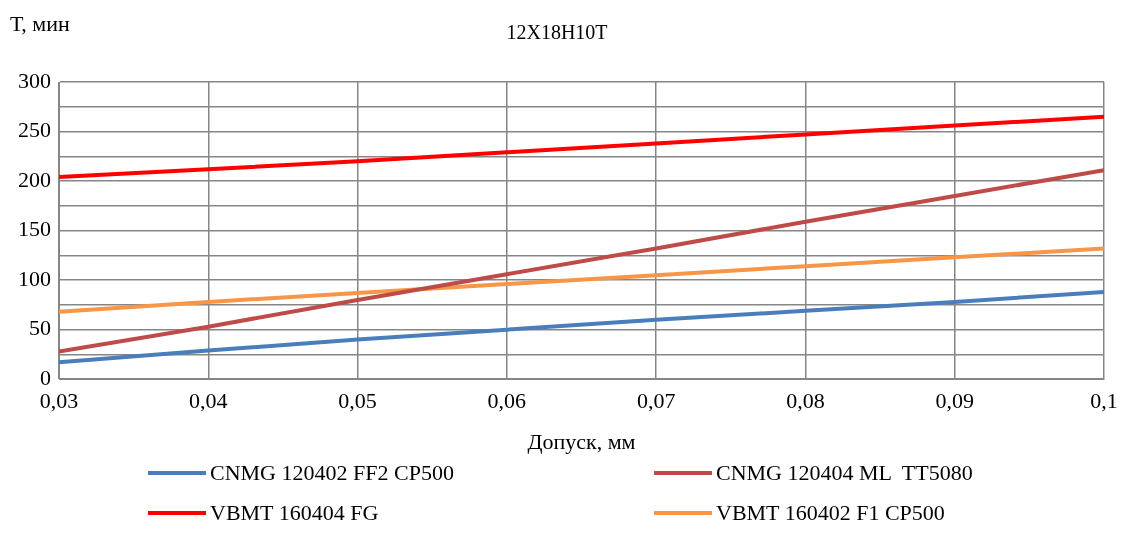  Describe the element at coordinates (805, 401) in the screenshot. I see `x-tick-label: 0,08` at that location.